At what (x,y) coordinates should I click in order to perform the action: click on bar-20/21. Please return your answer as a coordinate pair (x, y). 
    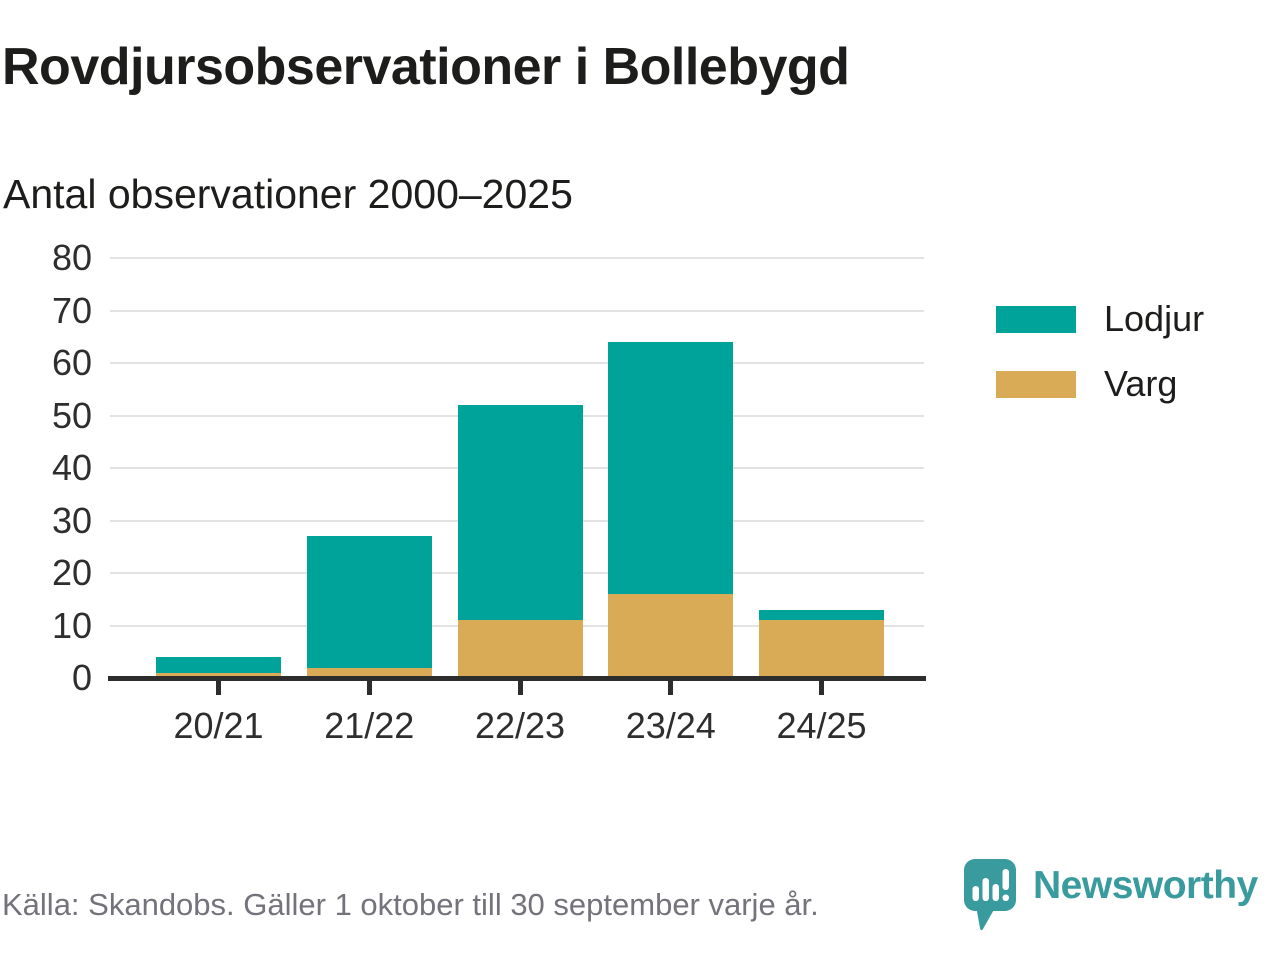
    Looking at the image, I should click on (218, 667).